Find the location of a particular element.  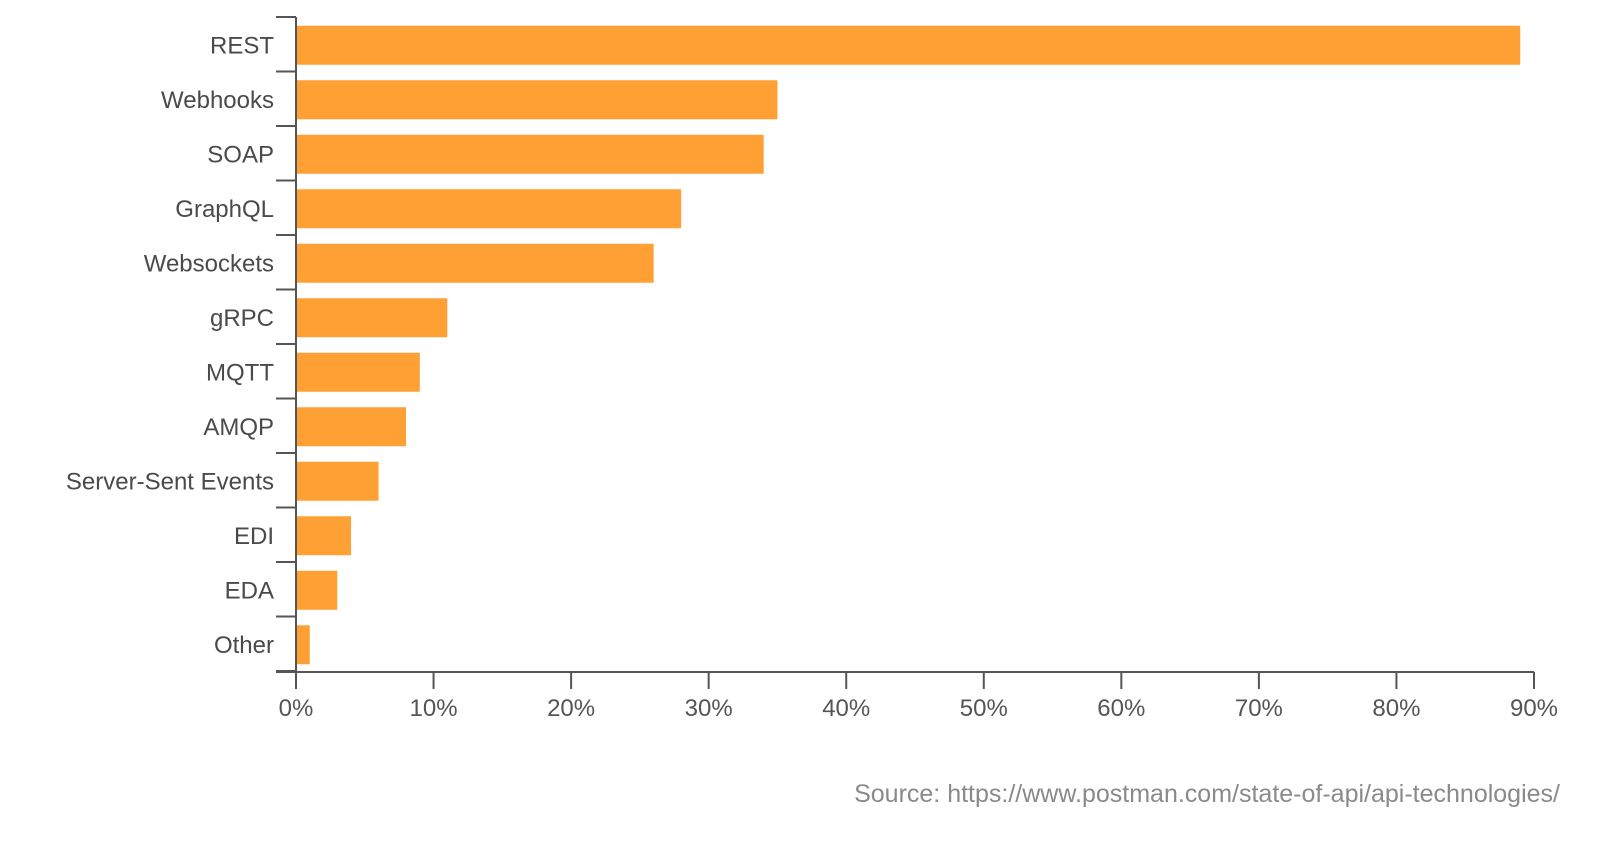

category-label: Websockets is located at coordinates (209, 263).